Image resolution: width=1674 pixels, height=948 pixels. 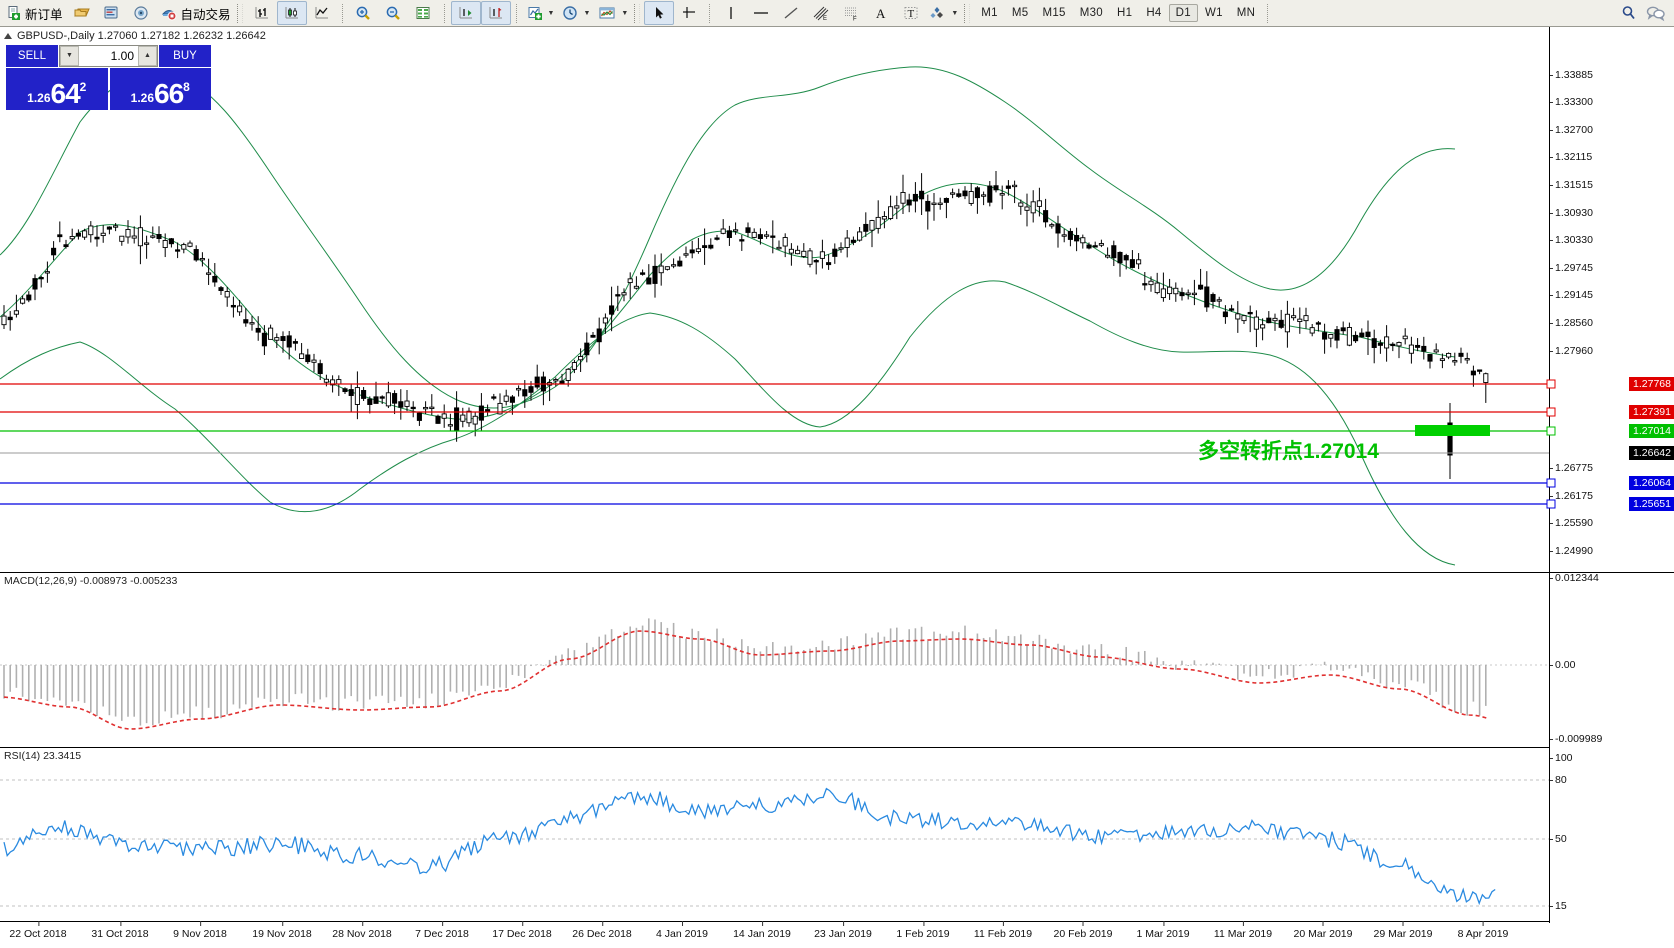 What do you see at coordinates (911, 13) in the screenshot?
I see `text-label-button: T` at bounding box center [911, 13].